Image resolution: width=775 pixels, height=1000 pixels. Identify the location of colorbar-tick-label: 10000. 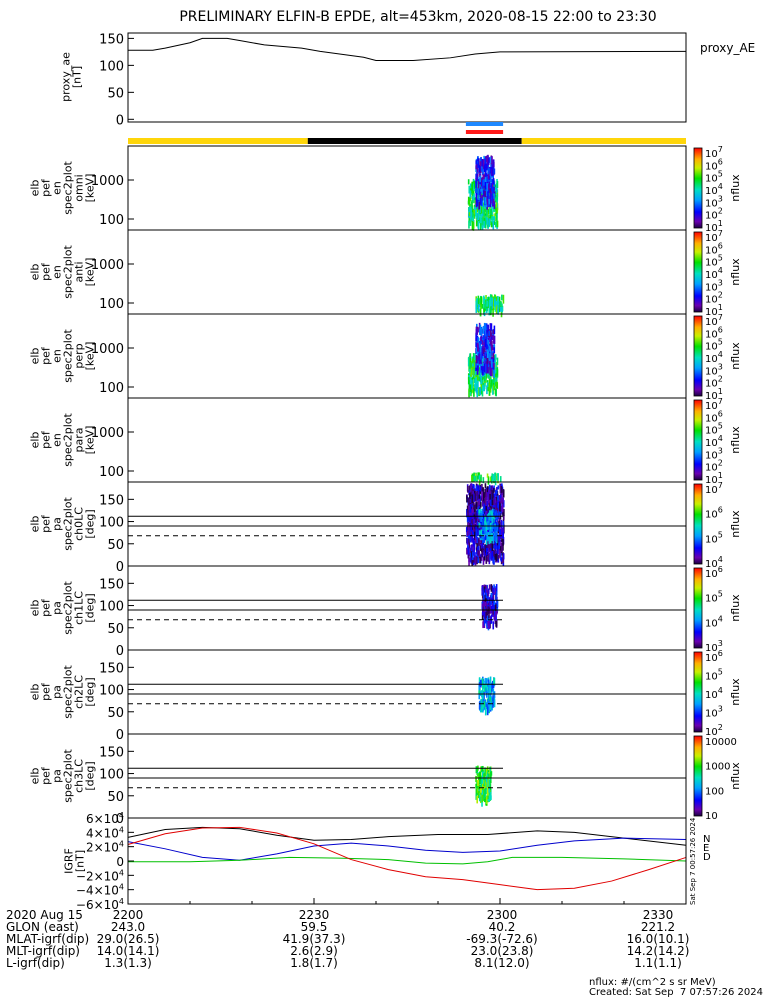
(721, 742).